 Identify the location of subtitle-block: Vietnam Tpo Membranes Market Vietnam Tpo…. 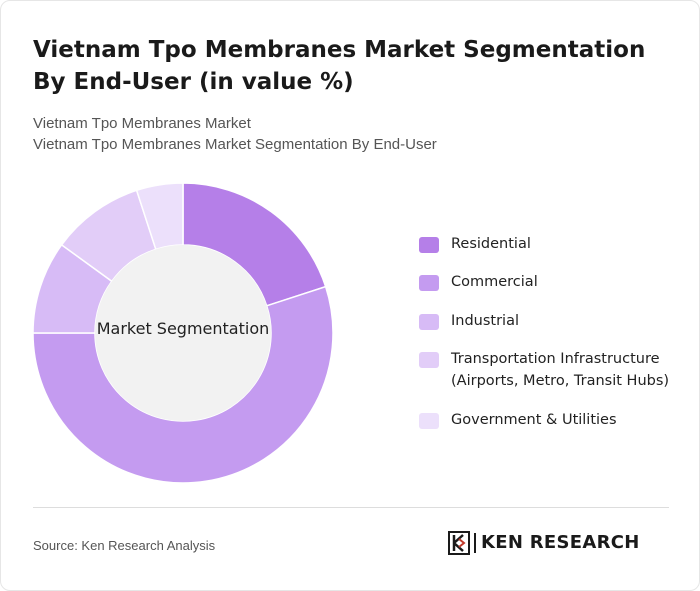
(235, 134).